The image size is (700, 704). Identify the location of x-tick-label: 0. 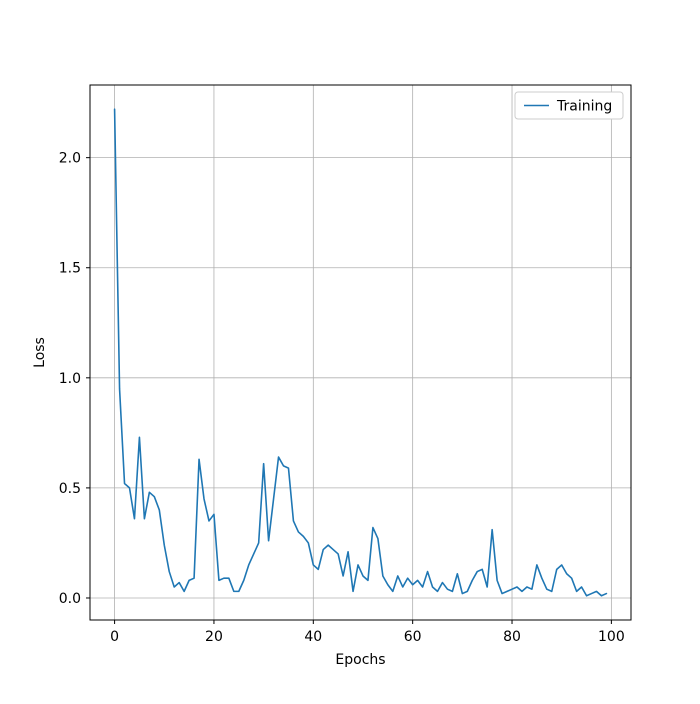
(114, 637).